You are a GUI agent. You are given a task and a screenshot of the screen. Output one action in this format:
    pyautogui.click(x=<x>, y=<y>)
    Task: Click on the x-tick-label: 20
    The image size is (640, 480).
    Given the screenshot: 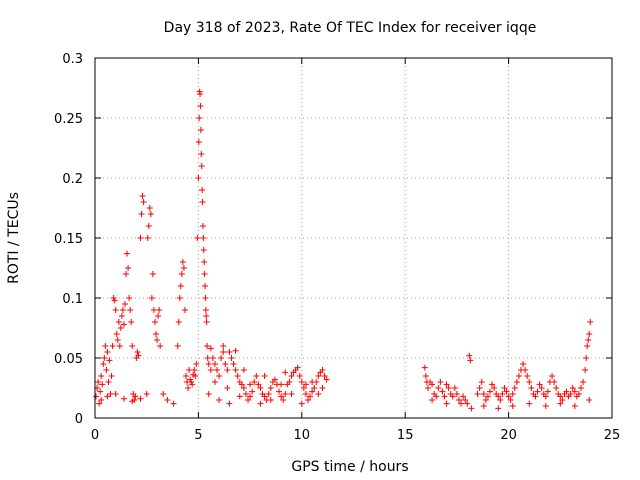 What is the action you would take?
    pyautogui.click(x=508, y=435)
    